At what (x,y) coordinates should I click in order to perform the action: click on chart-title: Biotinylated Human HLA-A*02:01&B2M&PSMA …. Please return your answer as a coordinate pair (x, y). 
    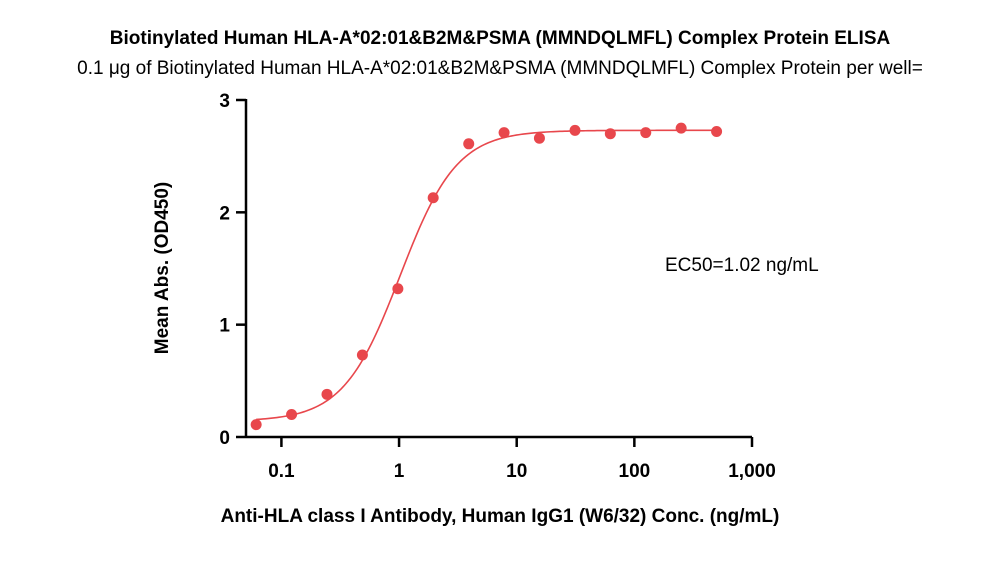
    Looking at the image, I should click on (500, 38).